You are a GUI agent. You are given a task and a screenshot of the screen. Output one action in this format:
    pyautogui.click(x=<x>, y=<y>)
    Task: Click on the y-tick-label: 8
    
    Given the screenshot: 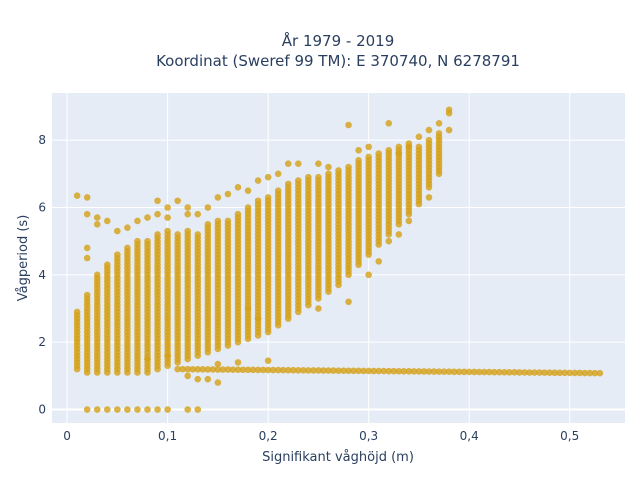 What is the action you would take?
    pyautogui.click(x=42, y=140)
    